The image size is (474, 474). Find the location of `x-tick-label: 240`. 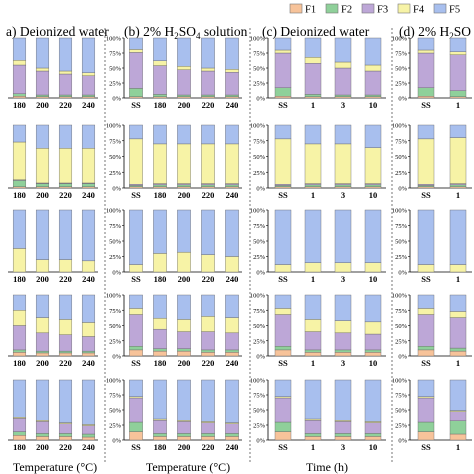

x-tick-label: 240 is located at coordinates (88, 195).